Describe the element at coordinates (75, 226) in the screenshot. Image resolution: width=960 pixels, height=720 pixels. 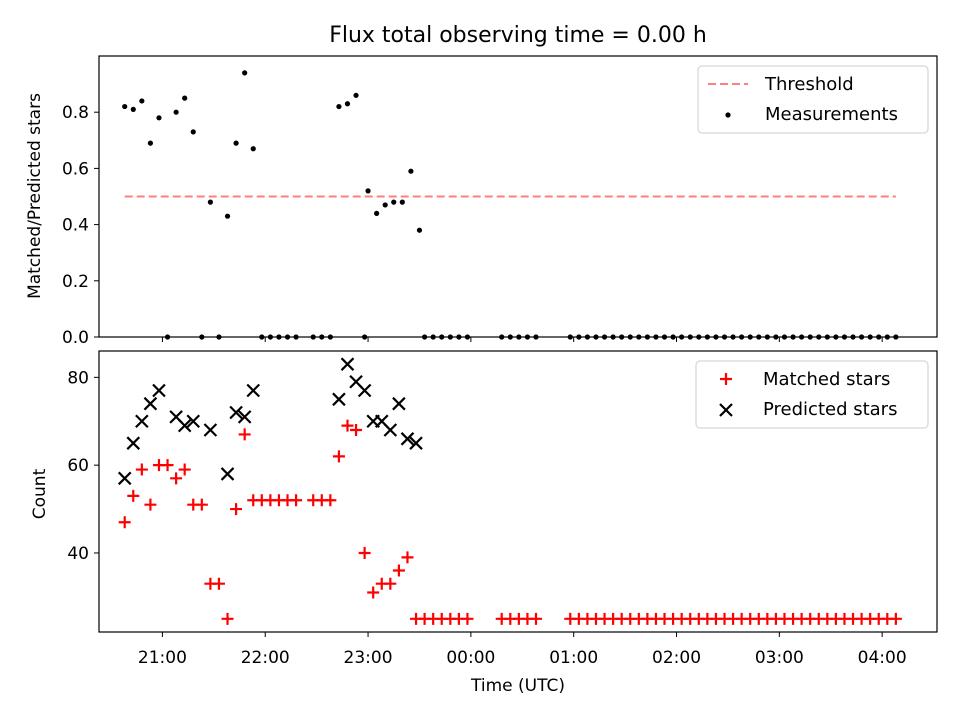
I see `ratio-y-tick-label: 0.4` at that location.